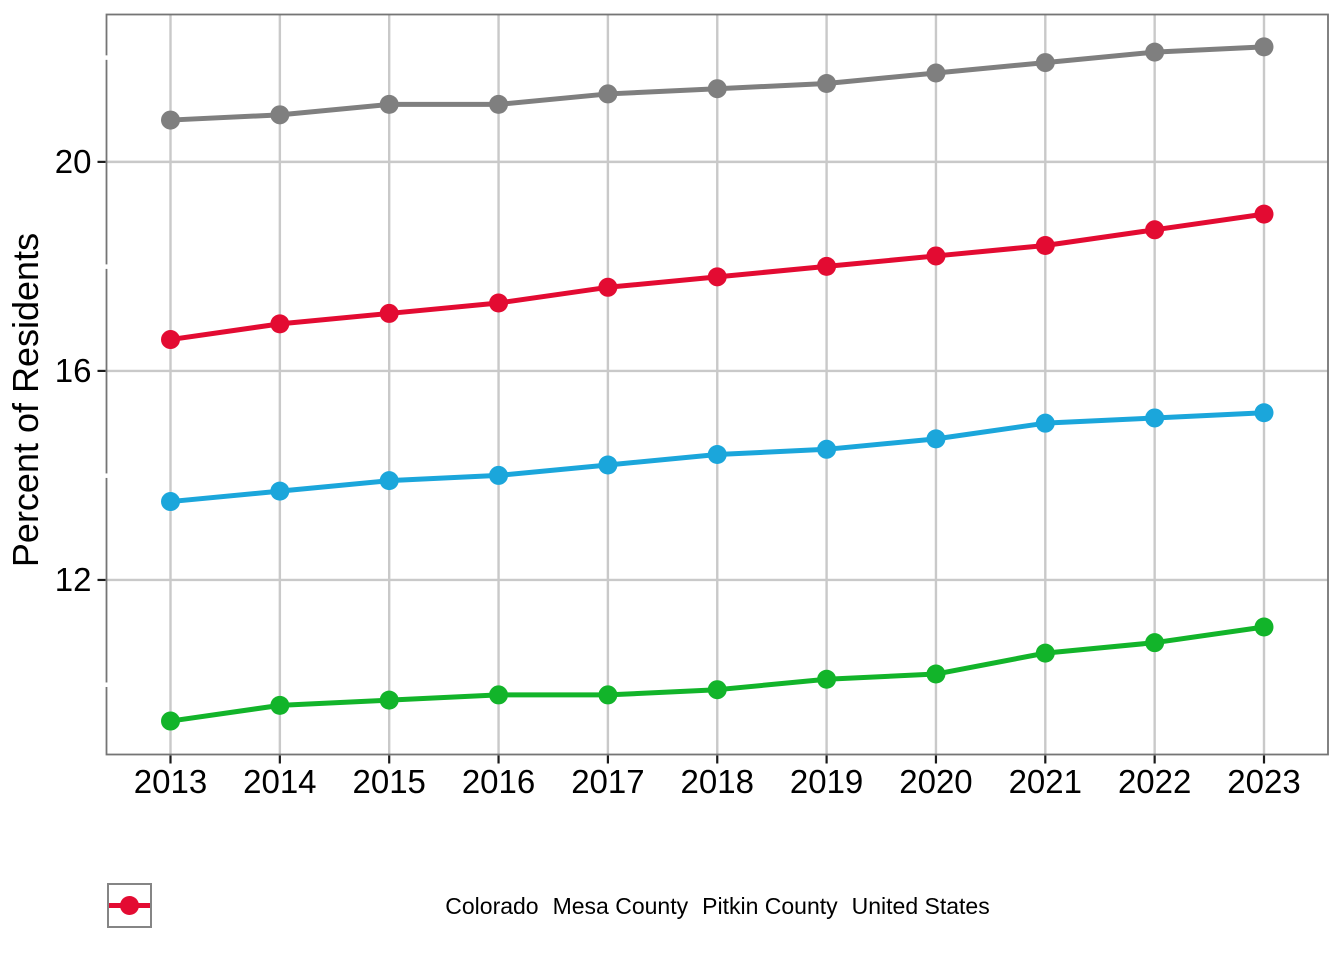 This screenshot has height=960, width=1344. What do you see at coordinates (170, 340) in the screenshot?
I see `data-point-united-states-2013` at bounding box center [170, 340].